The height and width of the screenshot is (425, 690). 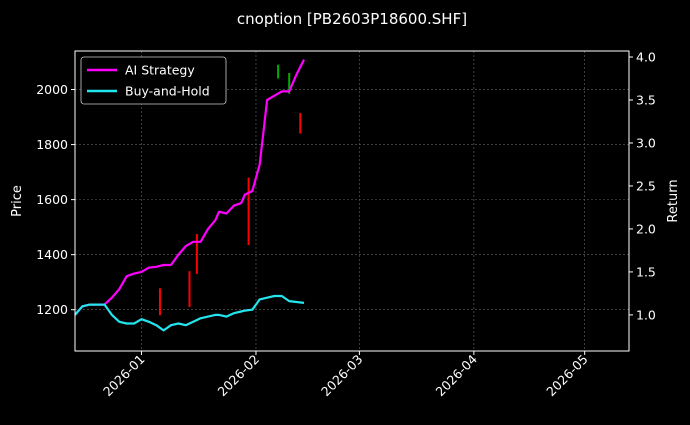 What do you see at coordinates (230, 190) in the screenshot?
I see `candles` at bounding box center [230, 190].